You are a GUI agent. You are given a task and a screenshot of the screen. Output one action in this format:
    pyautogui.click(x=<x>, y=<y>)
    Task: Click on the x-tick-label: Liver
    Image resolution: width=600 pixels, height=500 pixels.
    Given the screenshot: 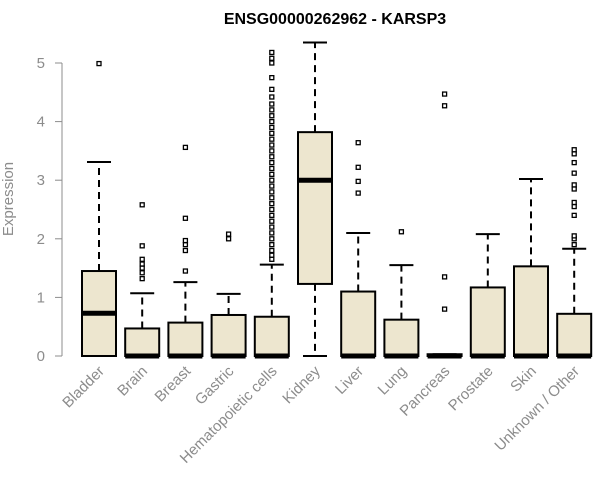 What is the action you would take?
    pyautogui.click(x=349, y=380)
    